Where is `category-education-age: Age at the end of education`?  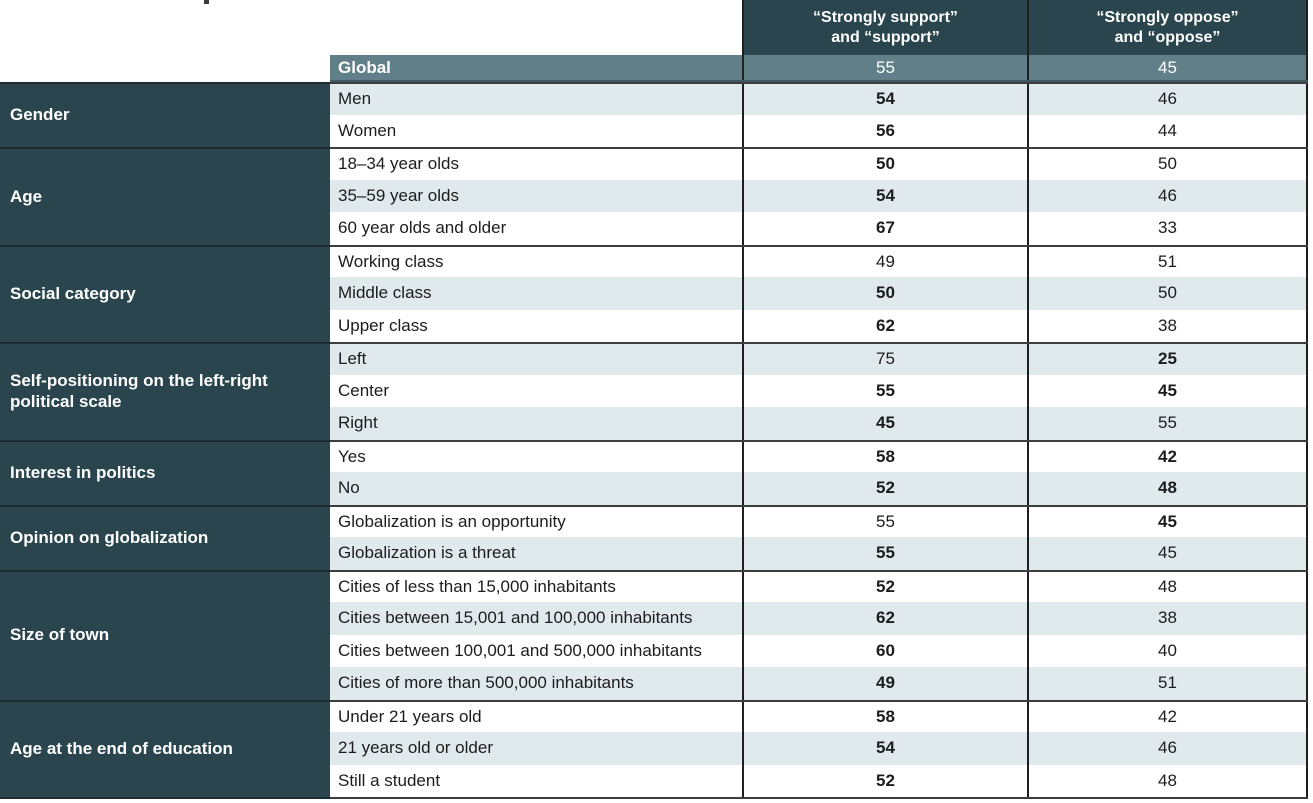 category-education-age: Age at the end of education is located at coordinates (165, 748).